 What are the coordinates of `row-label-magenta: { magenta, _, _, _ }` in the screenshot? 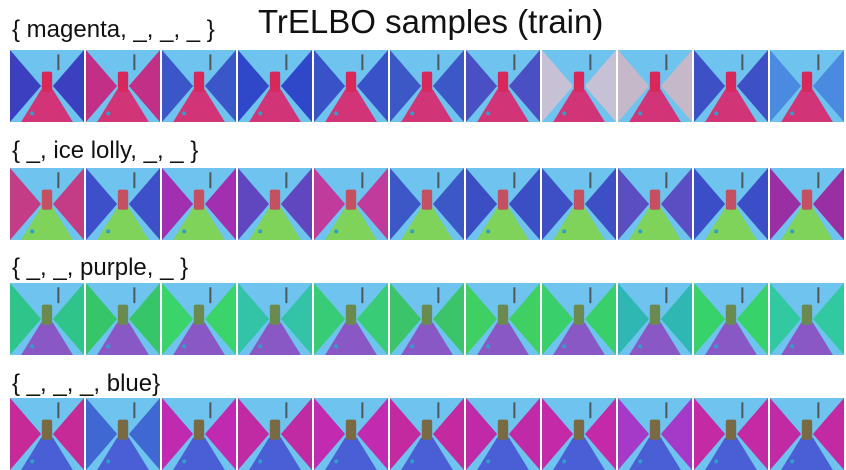 It's located at (113, 29).